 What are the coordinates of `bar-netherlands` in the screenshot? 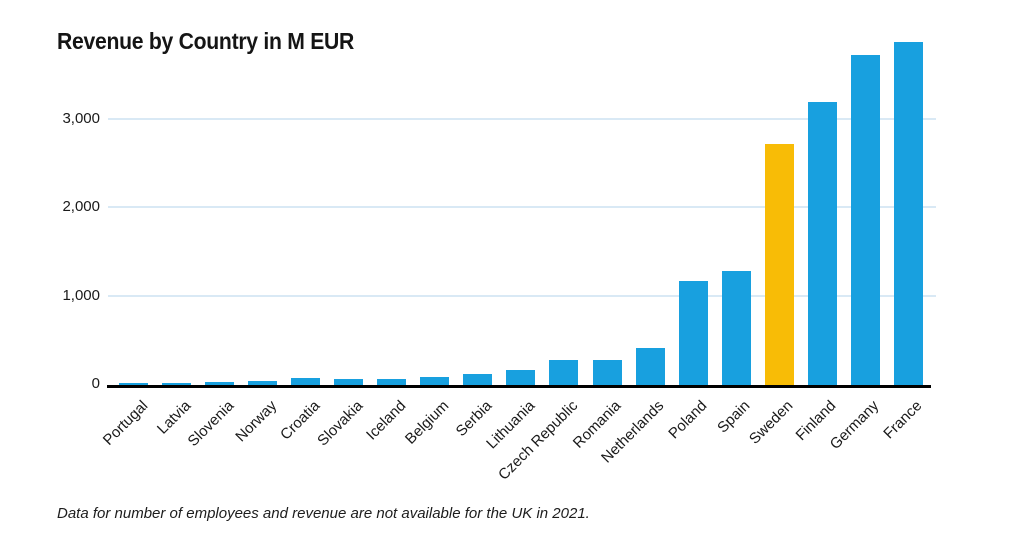 It's located at (650, 366).